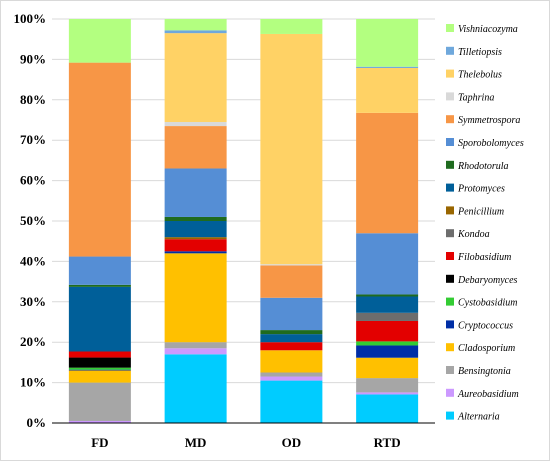 Image resolution: width=550 pixels, height=461 pixels. I want to click on bar-segment-protomyces-rtd, so click(387, 304).